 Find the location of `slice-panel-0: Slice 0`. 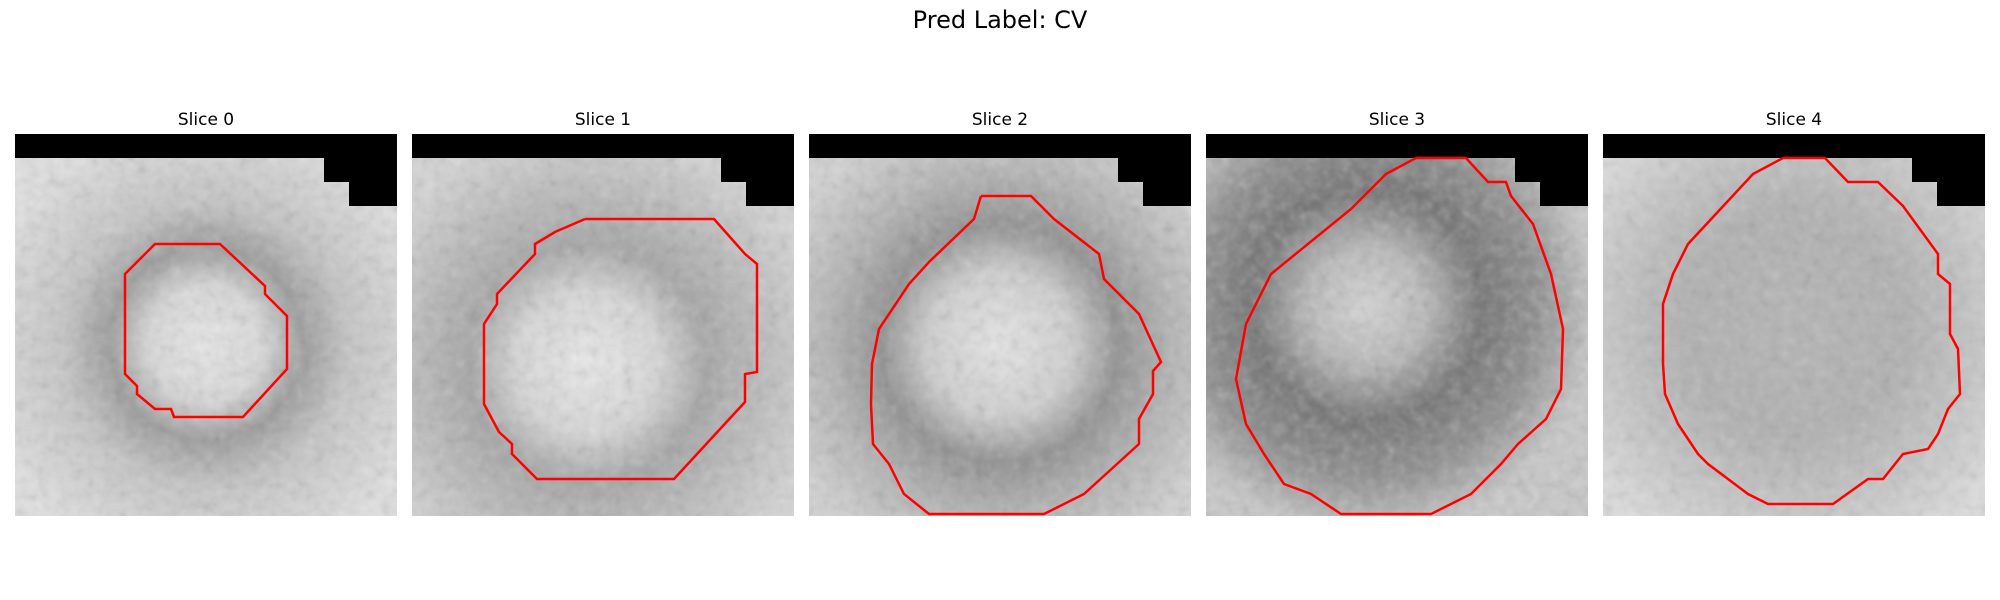

slice-panel-0: Slice 0 is located at coordinates (206, 314).